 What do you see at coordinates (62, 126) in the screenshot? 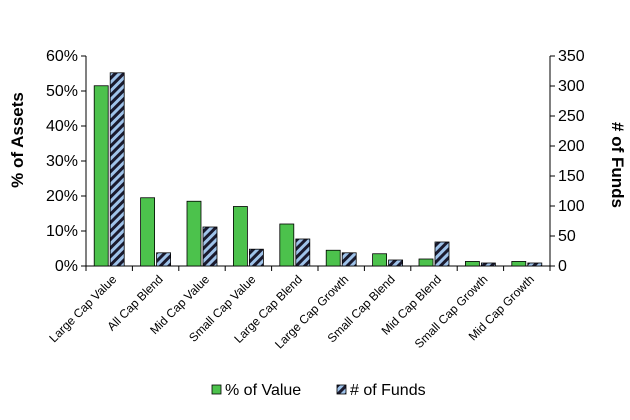
I see `left-tick-label: 40%` at bounding box center [62, 126].